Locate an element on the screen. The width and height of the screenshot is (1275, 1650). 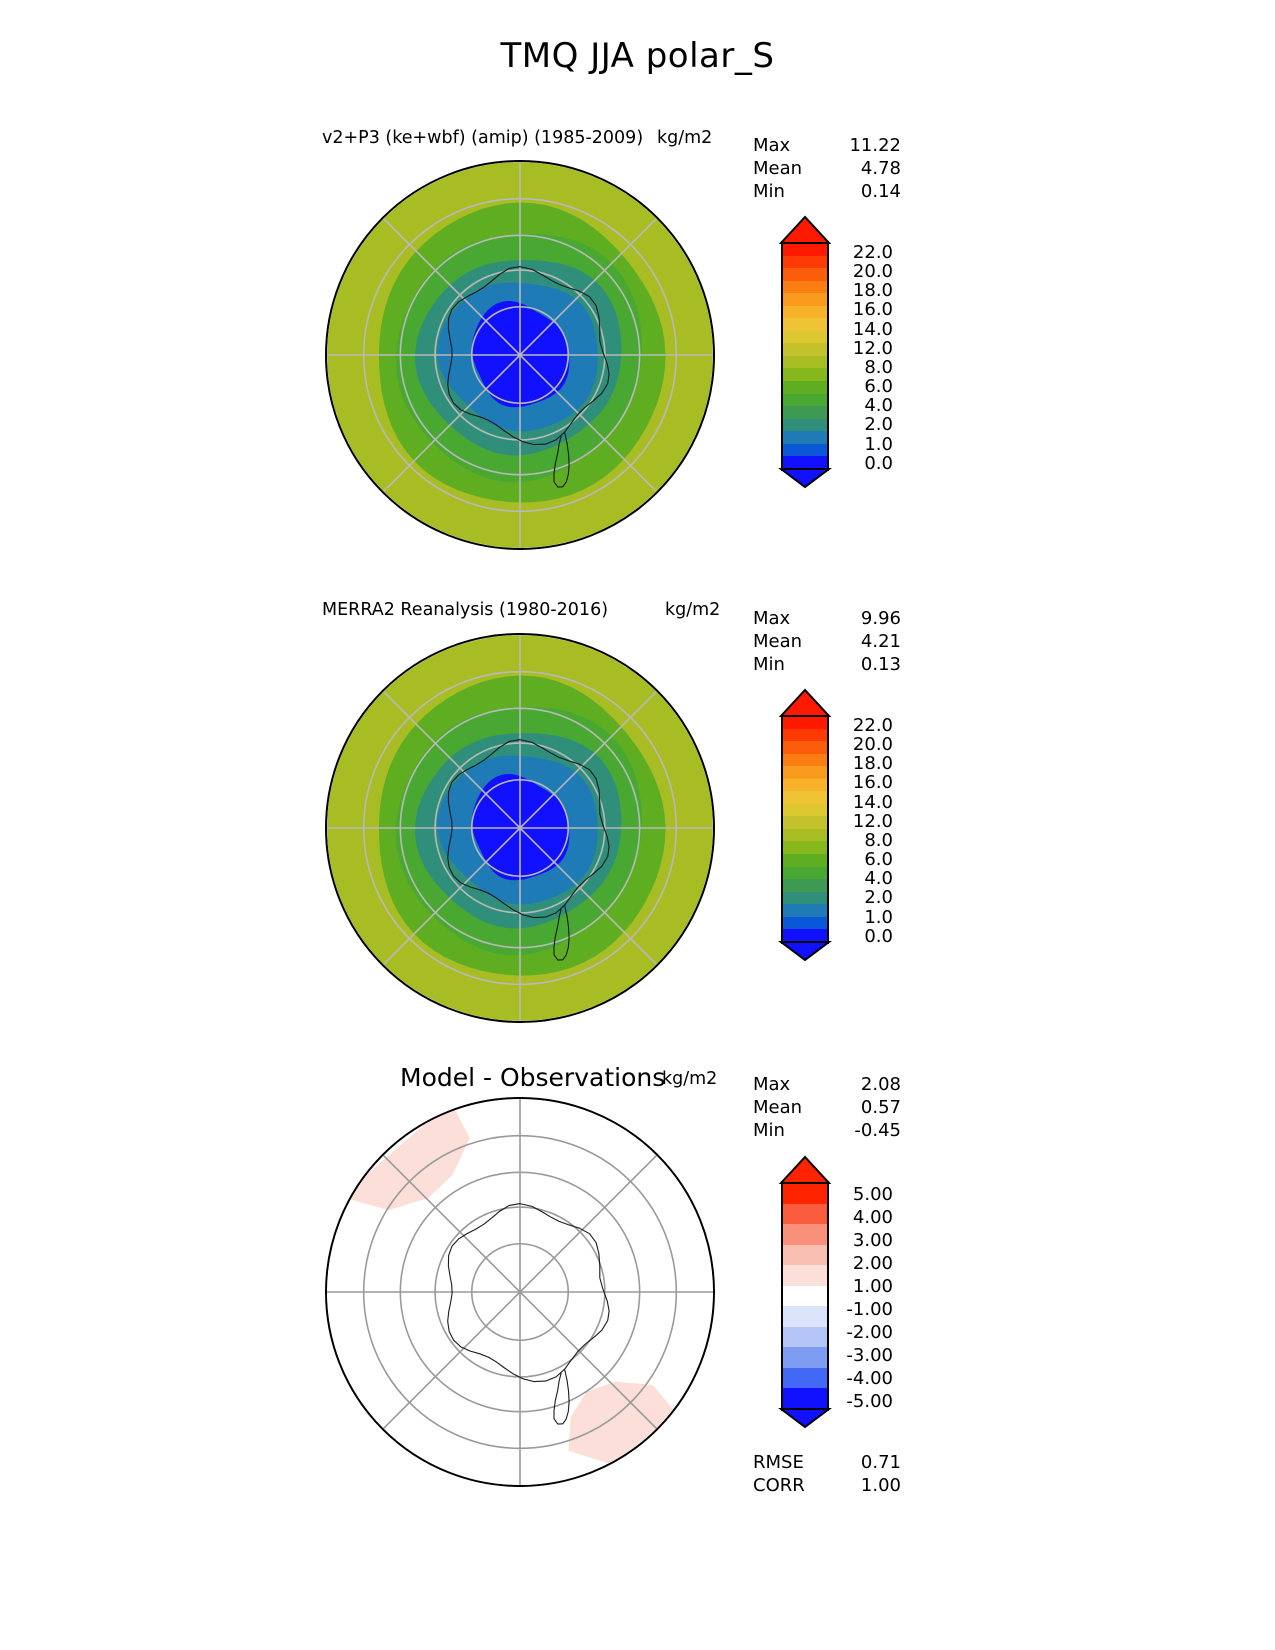
figure-title: TMQ JJA polar_S is located at coordinates (637, 56).